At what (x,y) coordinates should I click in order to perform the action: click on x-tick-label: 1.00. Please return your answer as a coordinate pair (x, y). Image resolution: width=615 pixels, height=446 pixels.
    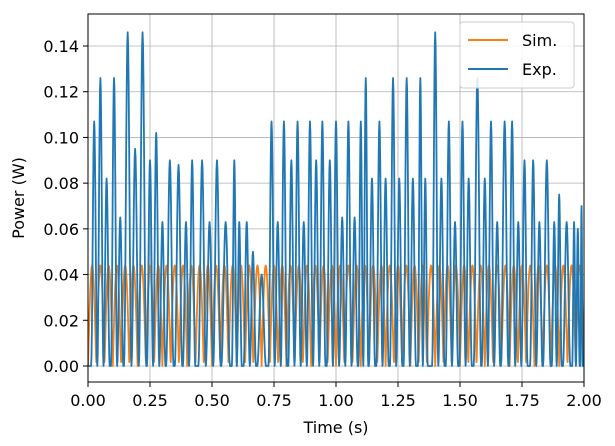
    Looking at the image, I should click on (336, 400).